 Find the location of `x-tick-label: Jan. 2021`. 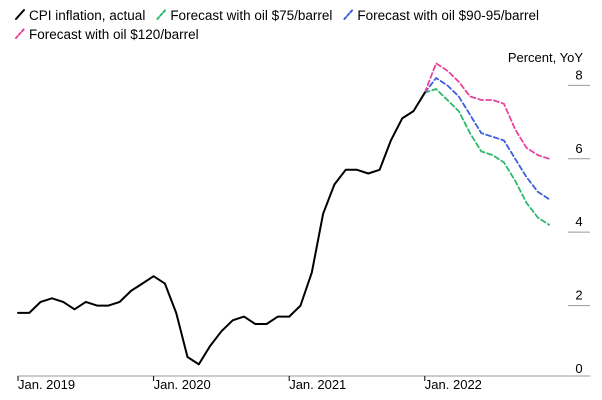

x-tick-label: Jan. 2021 is located at coordinates (317, 384).